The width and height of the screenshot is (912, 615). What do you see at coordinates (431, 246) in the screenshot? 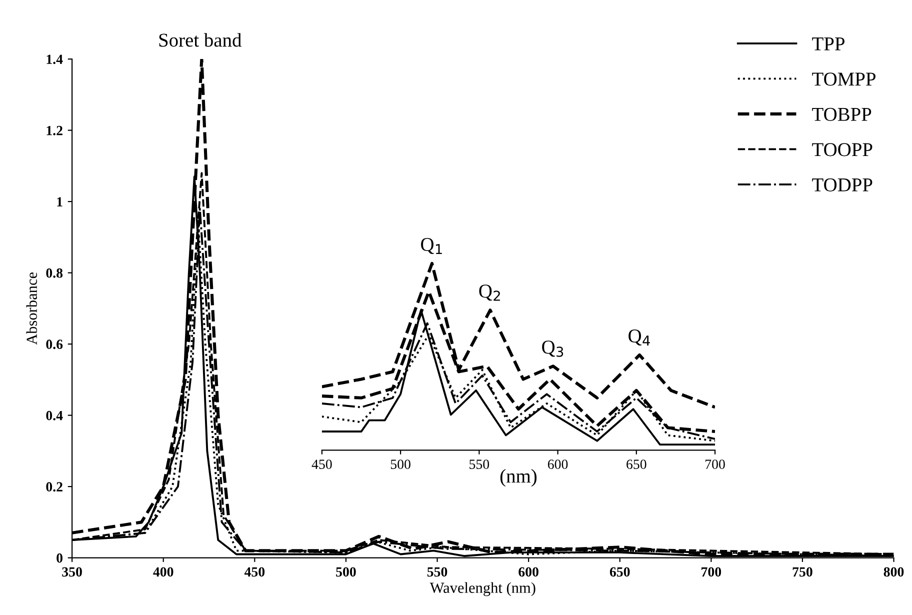
I see `annotation: Q$_{1}$` at bounding box center [431, 246].